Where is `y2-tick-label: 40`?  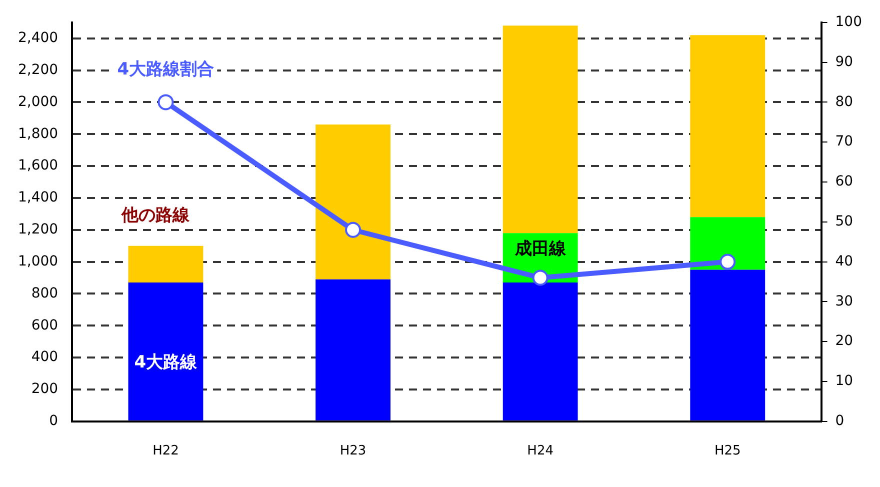
y2-tick-label: 40 is located at coordinates (844, 261).